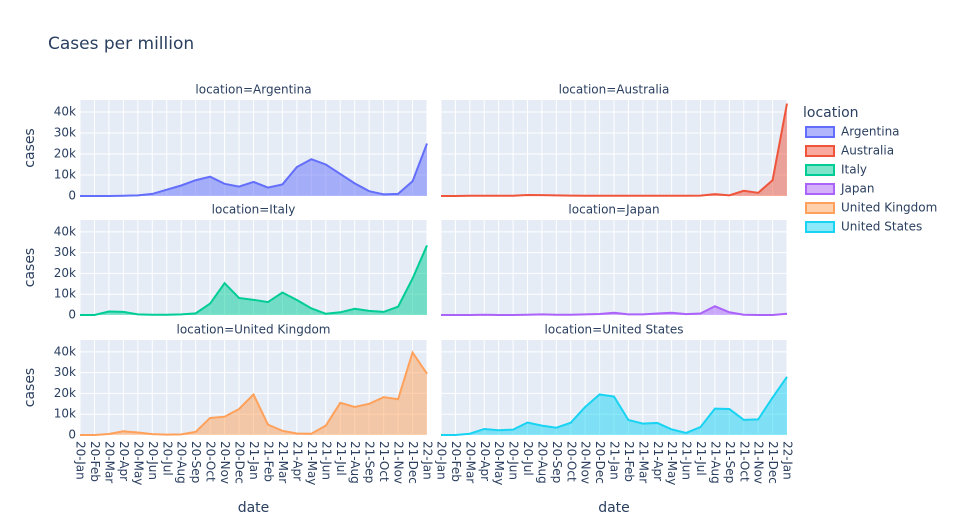 The height and width of the screenshot is (525, 954). Describe the element at coordinates (254, 210) in the screenshot. I see `facet-title: location=Italy` at that location.